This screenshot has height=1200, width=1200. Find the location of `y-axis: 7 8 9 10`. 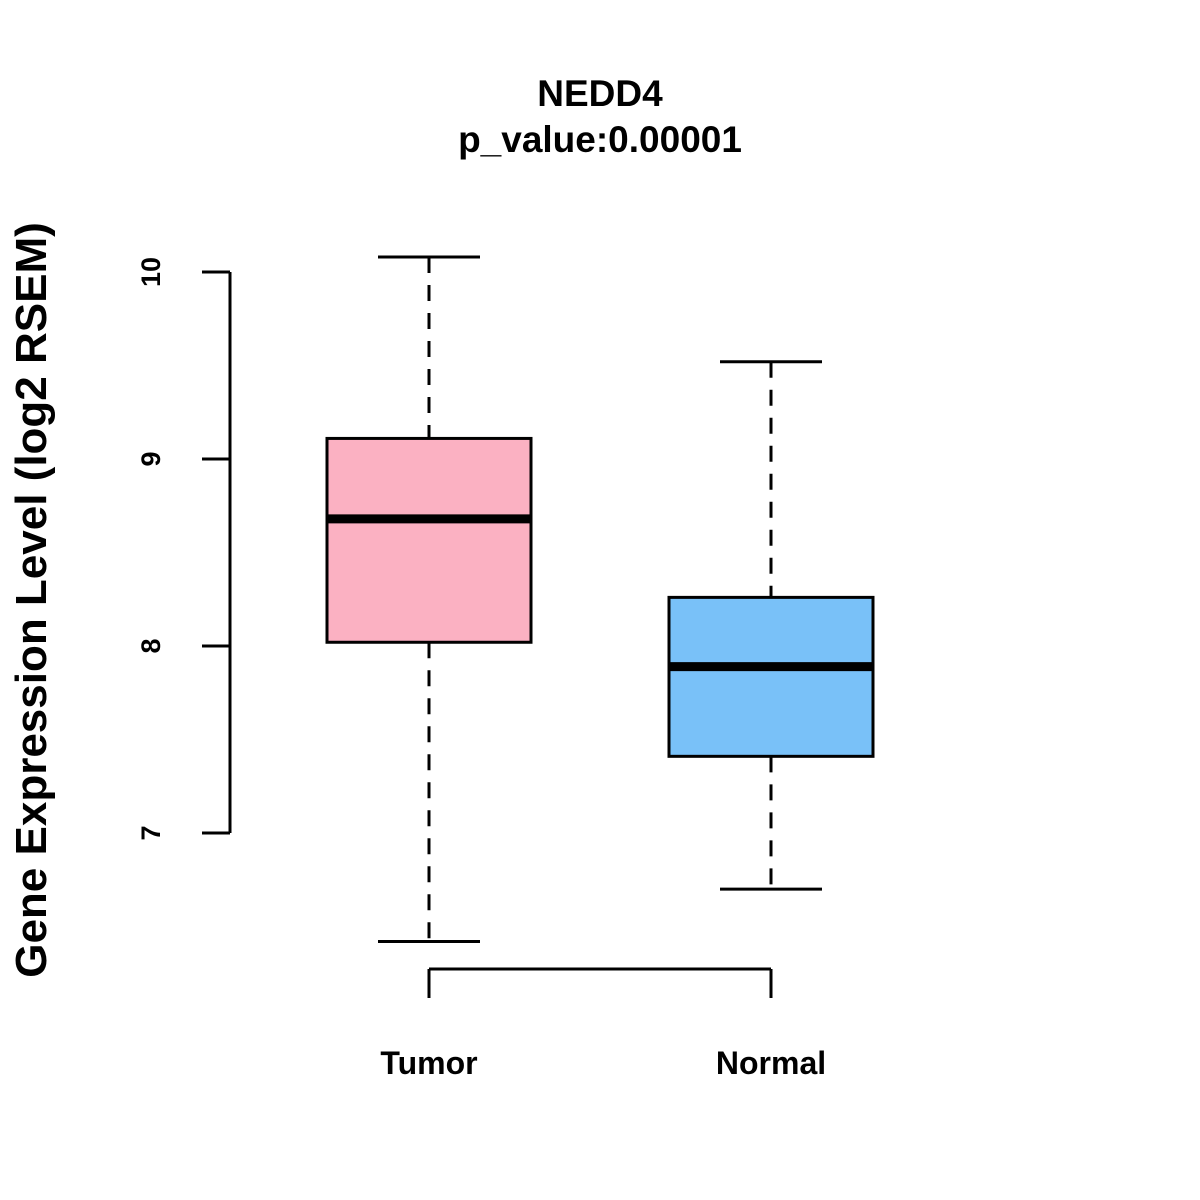

y-axis: 7 8 9 10 is located at coordinates (184, 549).